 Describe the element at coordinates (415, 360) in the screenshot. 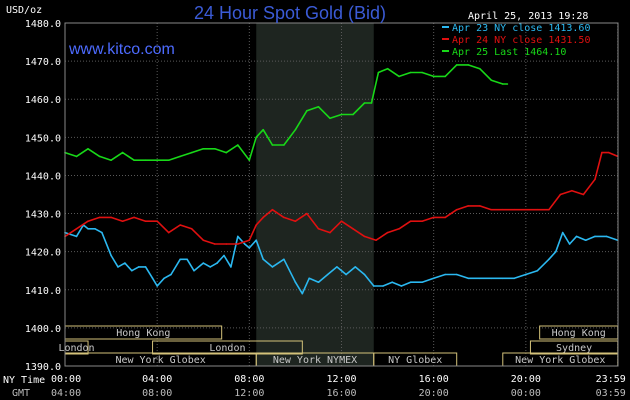

I see `session-label: NY Globex` at that location.